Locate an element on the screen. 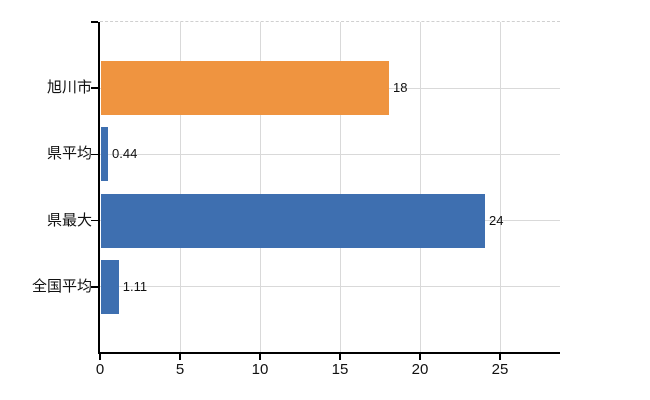 This screenshot has height=400, width=650. plot-top-border is located at coordinates (330, 21).